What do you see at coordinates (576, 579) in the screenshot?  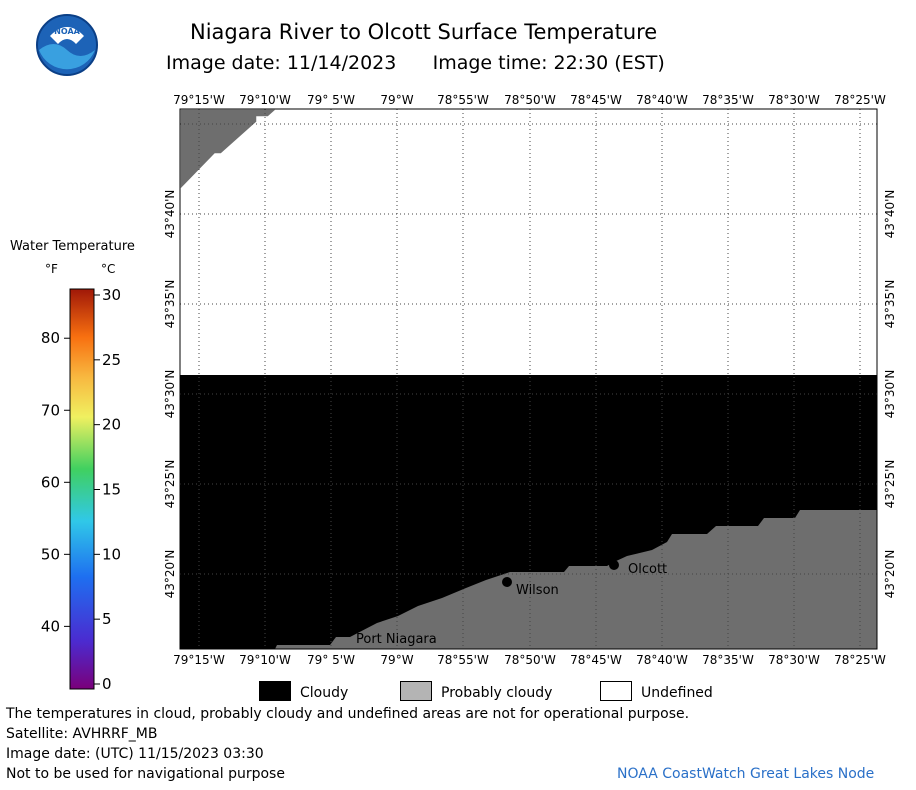 I see `land-new-york` at bounding box center [576, 579].